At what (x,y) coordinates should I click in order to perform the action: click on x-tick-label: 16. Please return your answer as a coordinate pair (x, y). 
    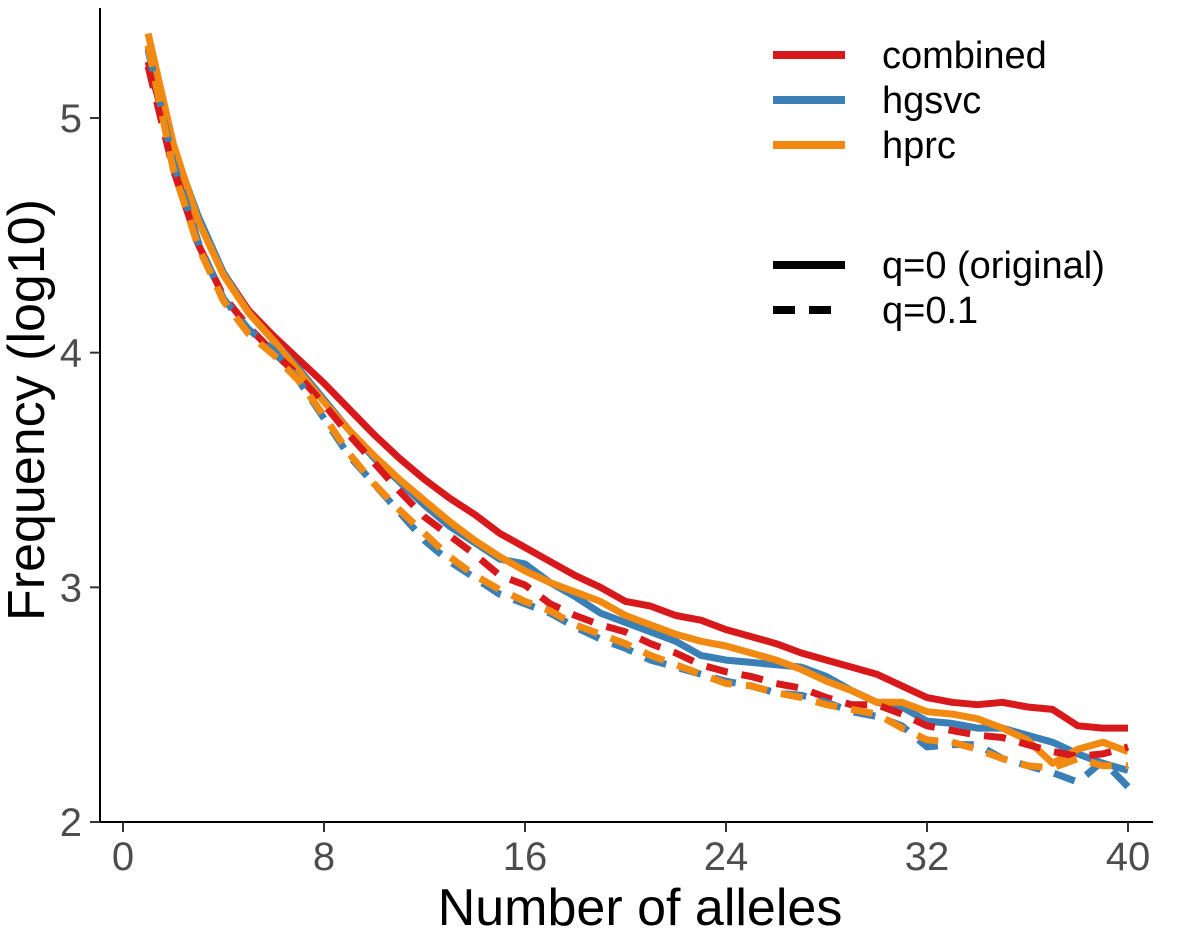
    Looking at the image, I should click on (525, 857).